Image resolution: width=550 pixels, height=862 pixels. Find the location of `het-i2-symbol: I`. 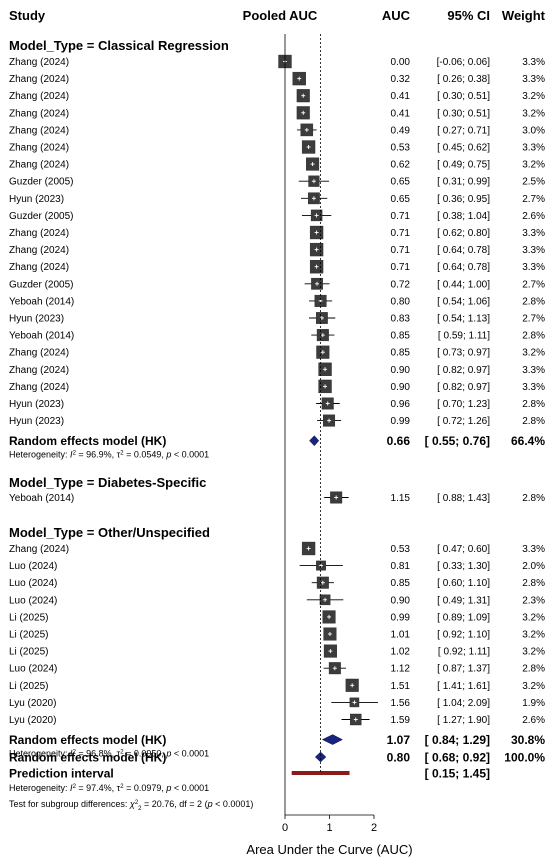

het-i2-symbol: I is located at coordinates (71, 788).